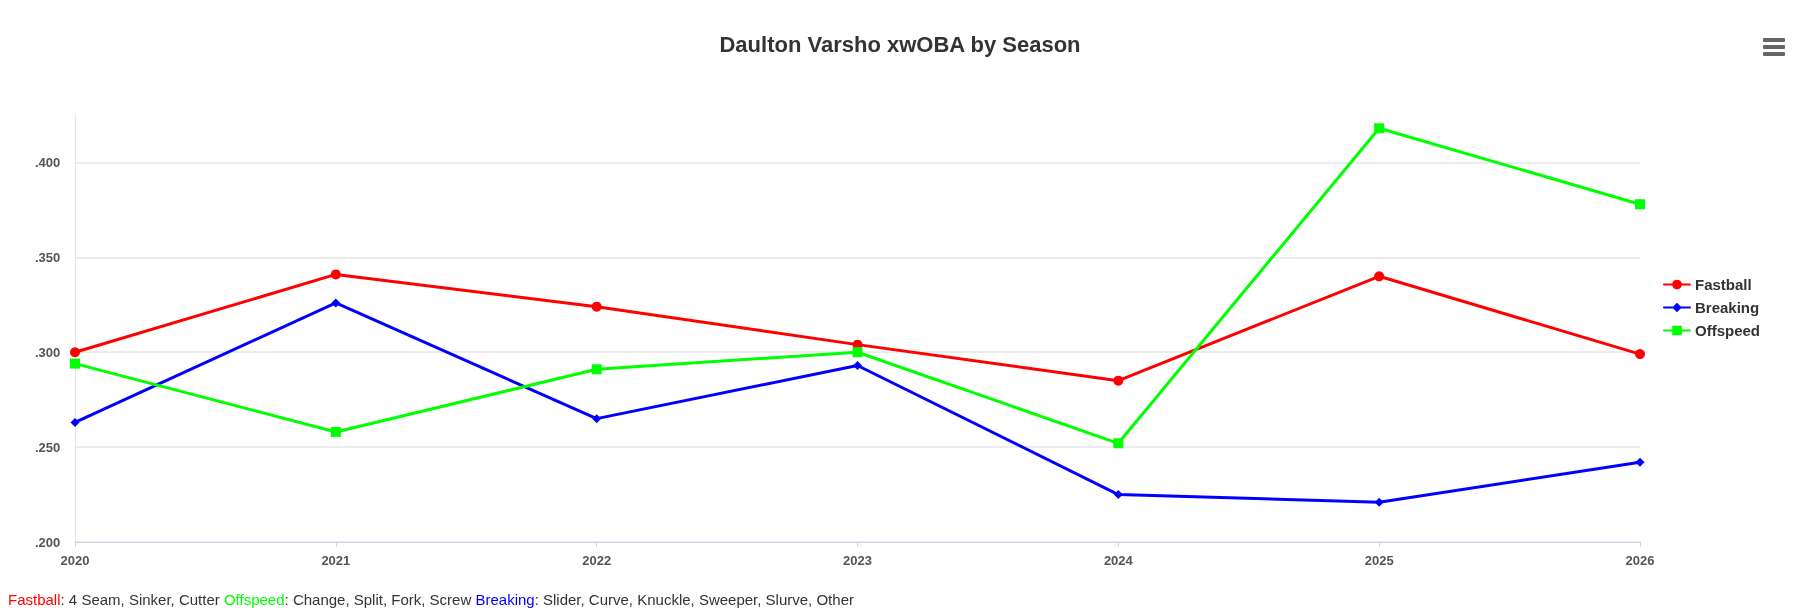 The width and height of the screenshot is (1800, 615). I want to click on legend-label: Breaking, so click(1727, 307).